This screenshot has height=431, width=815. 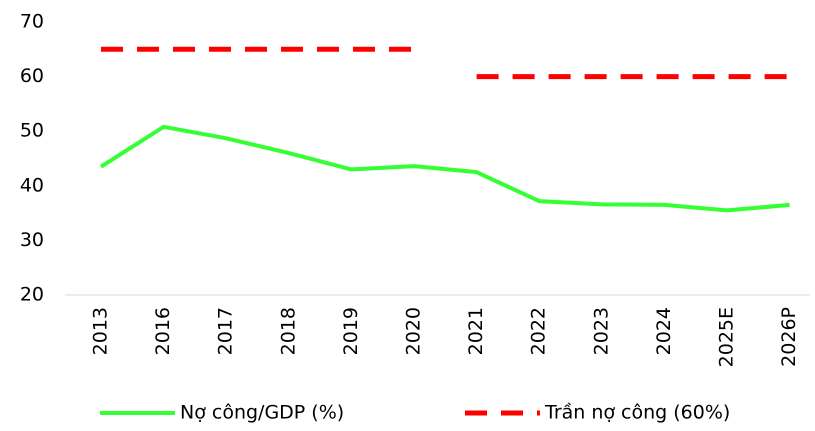 I want to click on x-tick-label: 2019, so click(x=351, y=331).